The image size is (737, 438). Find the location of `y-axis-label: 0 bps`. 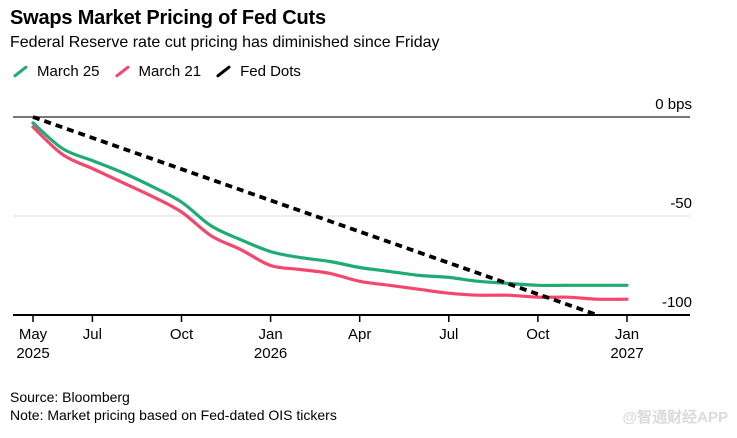

y-axis-label: 0 bps is located at coordinates (673, 104).